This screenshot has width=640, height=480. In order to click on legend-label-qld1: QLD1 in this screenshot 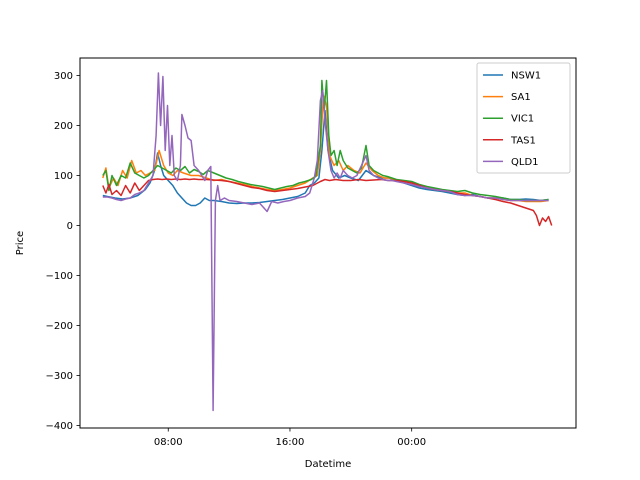, I will do `click(525, 162)`.